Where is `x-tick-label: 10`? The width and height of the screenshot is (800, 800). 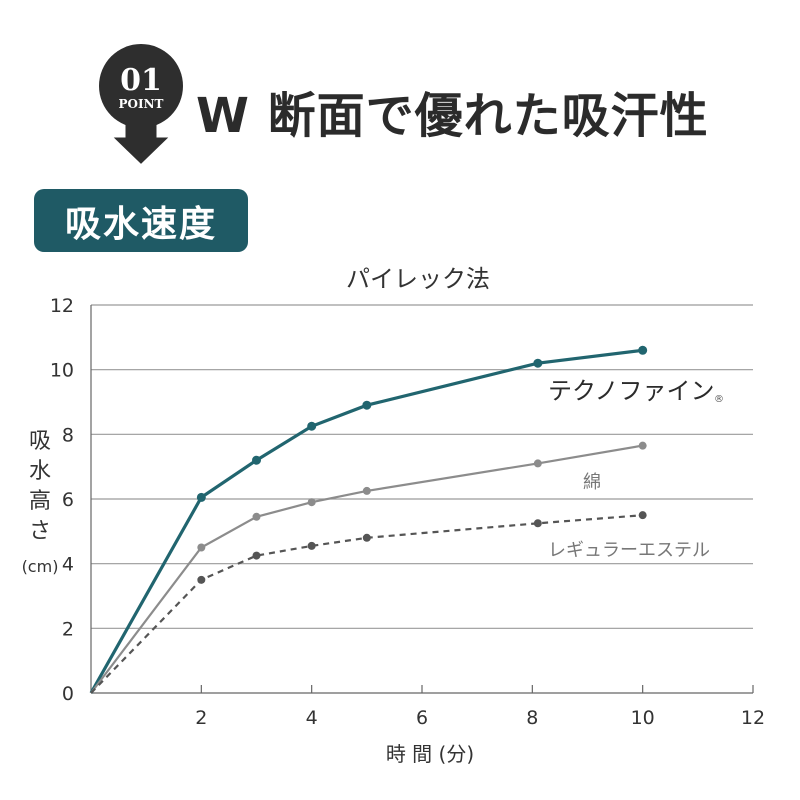
x-tick-label: 10 is located at coordinates (643, 718).